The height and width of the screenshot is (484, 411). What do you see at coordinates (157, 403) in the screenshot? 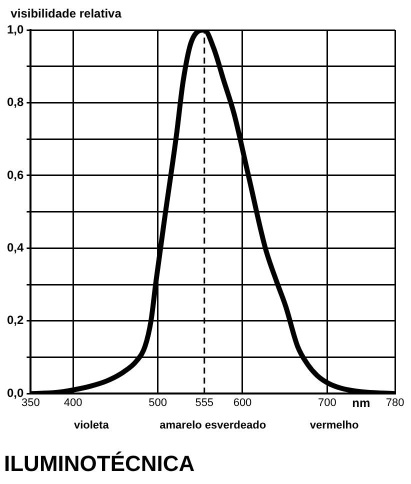
I see `x-tick-label: 500` at bounding box center [157, 403].